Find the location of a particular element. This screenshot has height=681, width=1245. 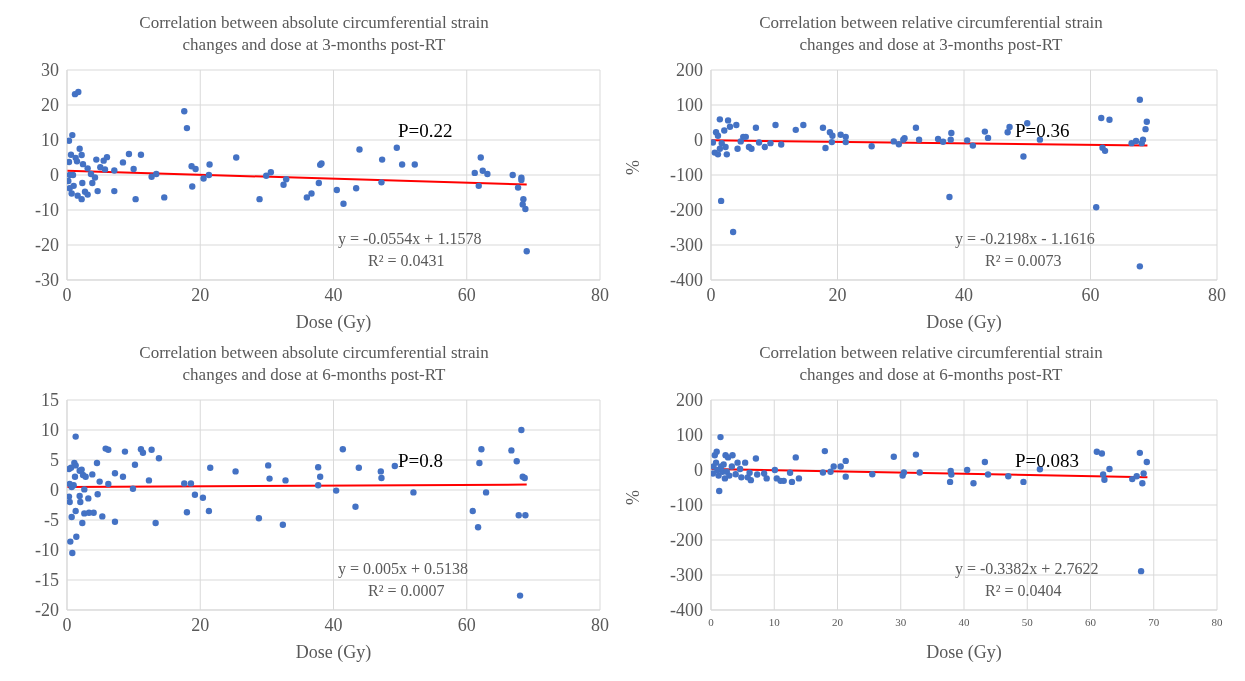

chart-title: Correlation between absolute circumferential strain changes and dose at 6-months post-RT is located at coordinates (314, 364).